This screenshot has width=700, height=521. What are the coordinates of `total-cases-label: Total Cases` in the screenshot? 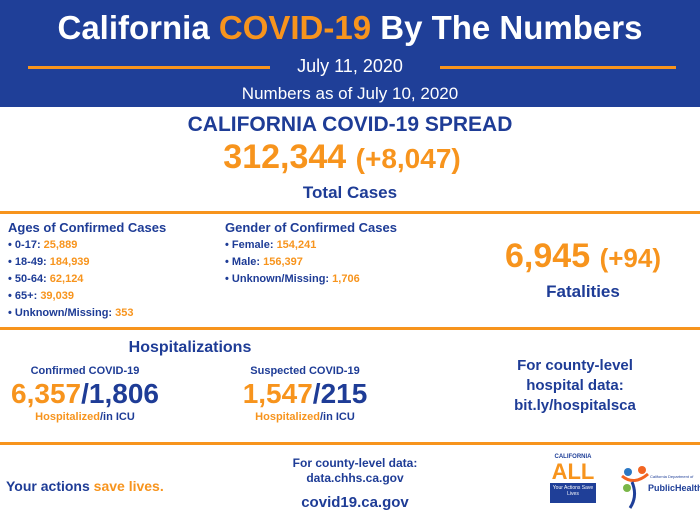 It's located at (350, 192).